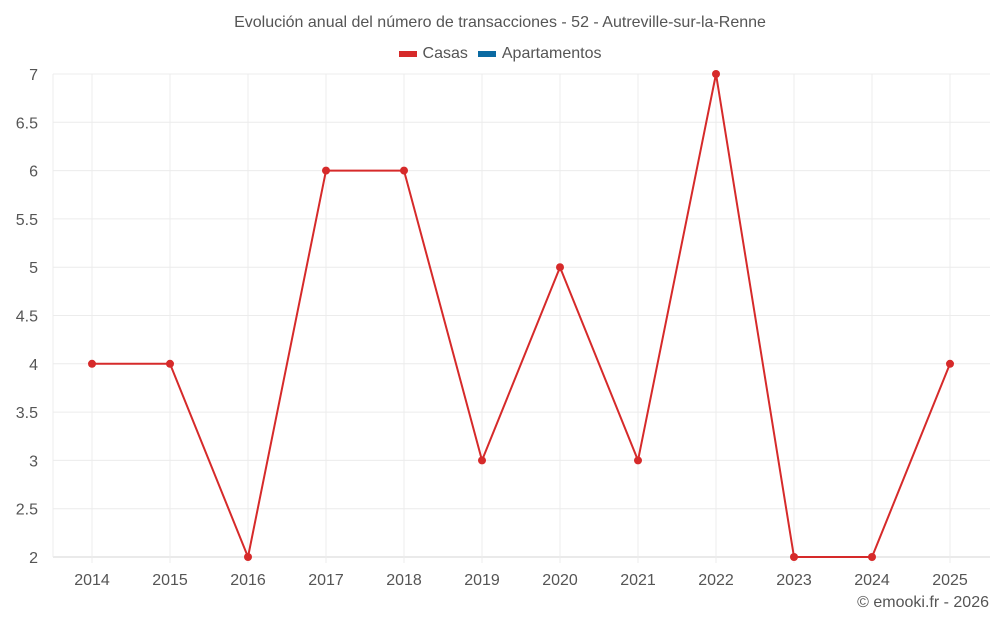 This screenshot has width=1000, height=625. I want to click on y-tick-label: 3, so click(33, 461).